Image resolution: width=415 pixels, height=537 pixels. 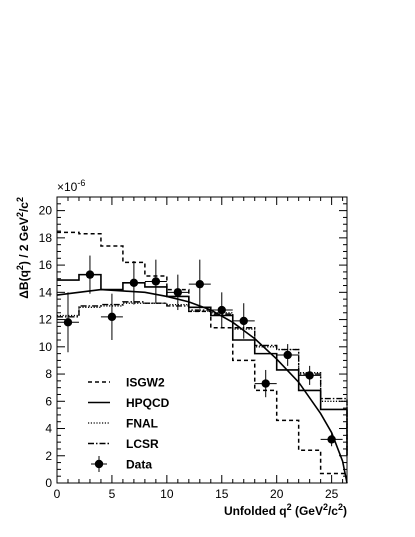 What do you see at coordinates (142, 444) in the screenshot?
I see `legend-label: LCSR` at bounding box center [142, 444].